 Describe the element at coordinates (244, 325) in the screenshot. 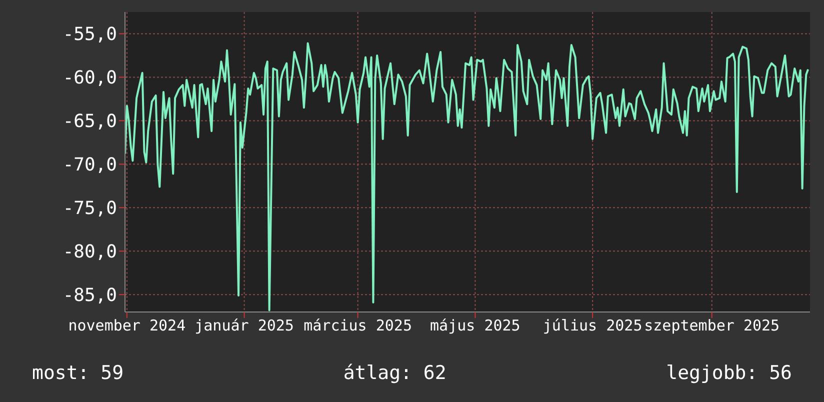

I see `x-tick-label: január 2025` at that location.